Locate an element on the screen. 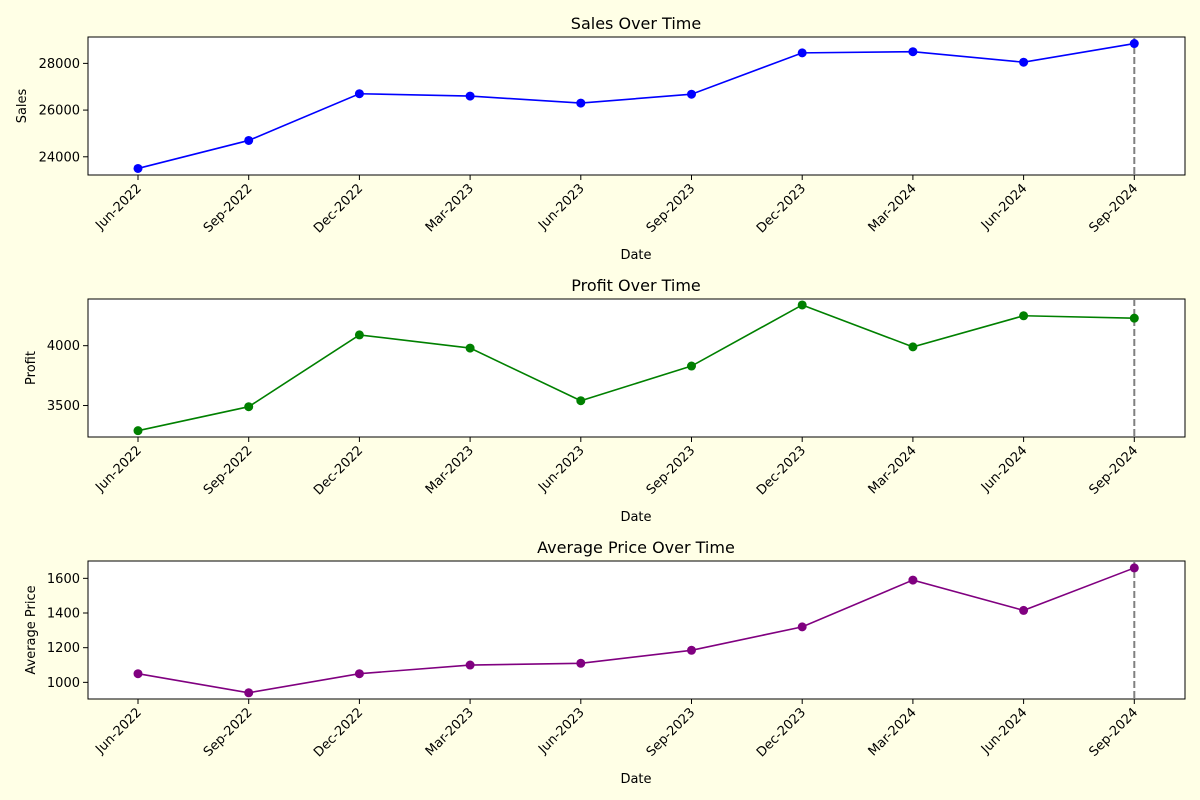 The height and width of the screenshot is (800, 1200). y-tick-label: 3500 is located at coordinates (63, 406).